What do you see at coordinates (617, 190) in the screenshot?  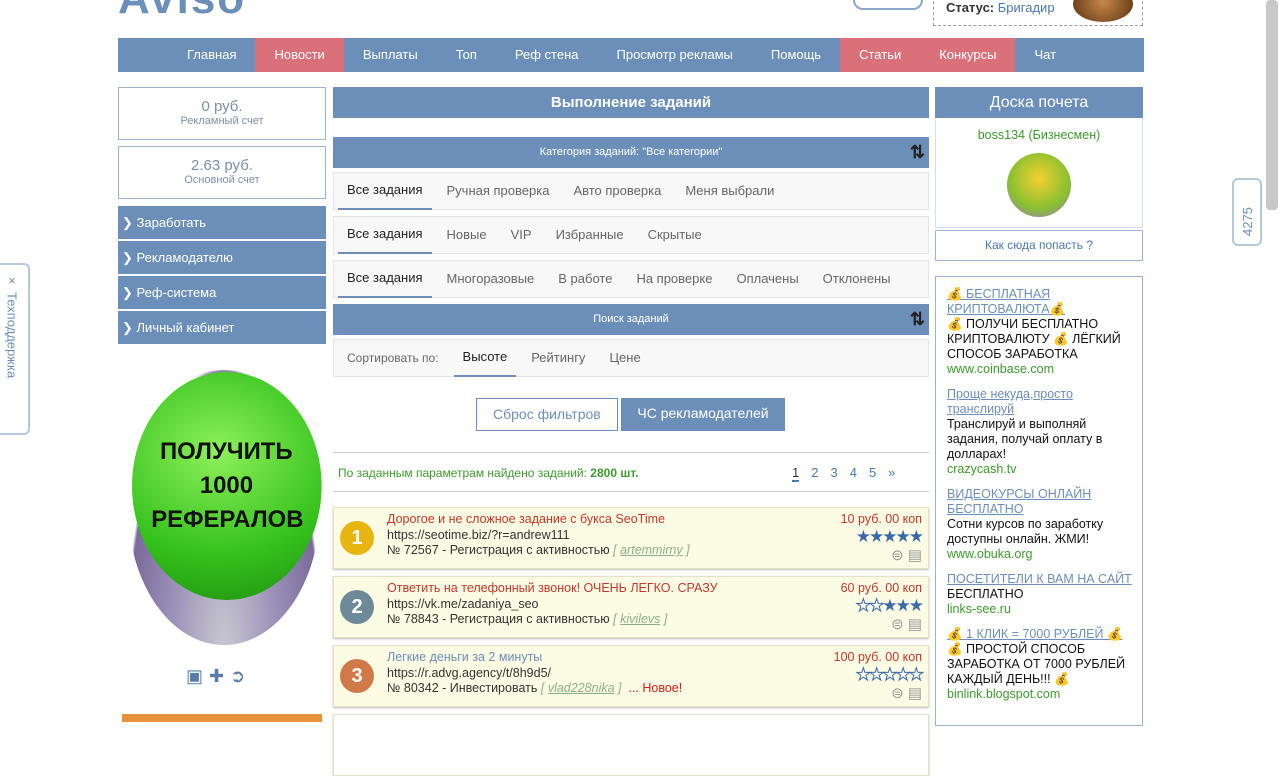 I see `tab: Авто проверка` at bounding box center [617, 190].